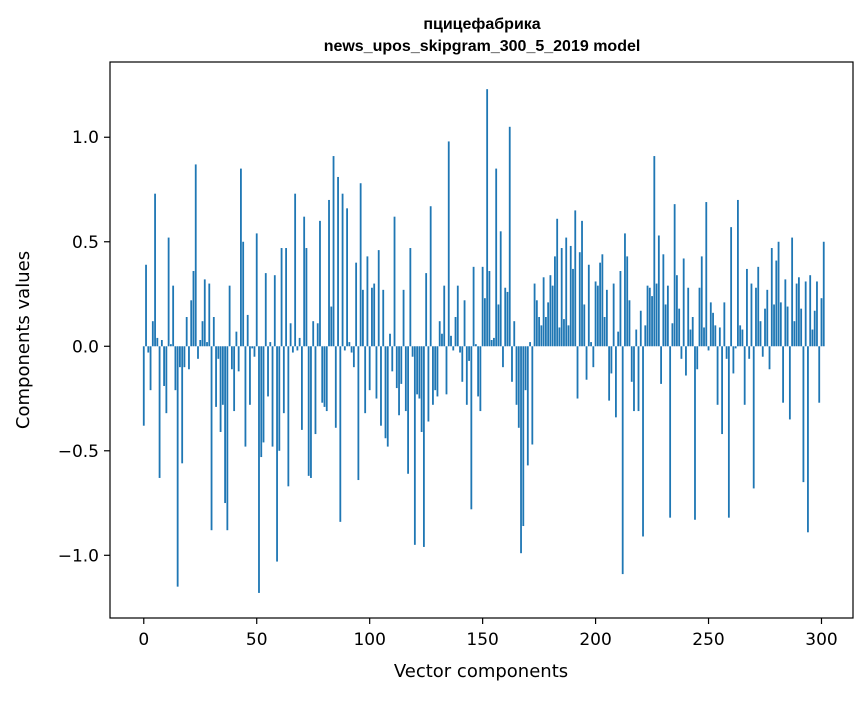  What do you see at coordinates (85, 347) in the screenshot?
I see `y-tick-label: 0.0` at bounding box center [85, 347].